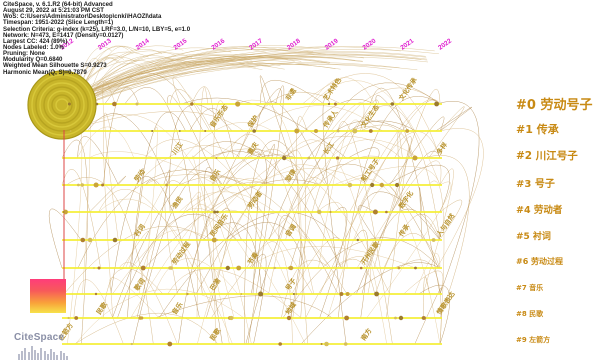 The image size is (614, 362). What do you see at coordinates (139, 230) in the screenshot?
I see `keyword-label: 衬词` at bounding box center [139, 230].